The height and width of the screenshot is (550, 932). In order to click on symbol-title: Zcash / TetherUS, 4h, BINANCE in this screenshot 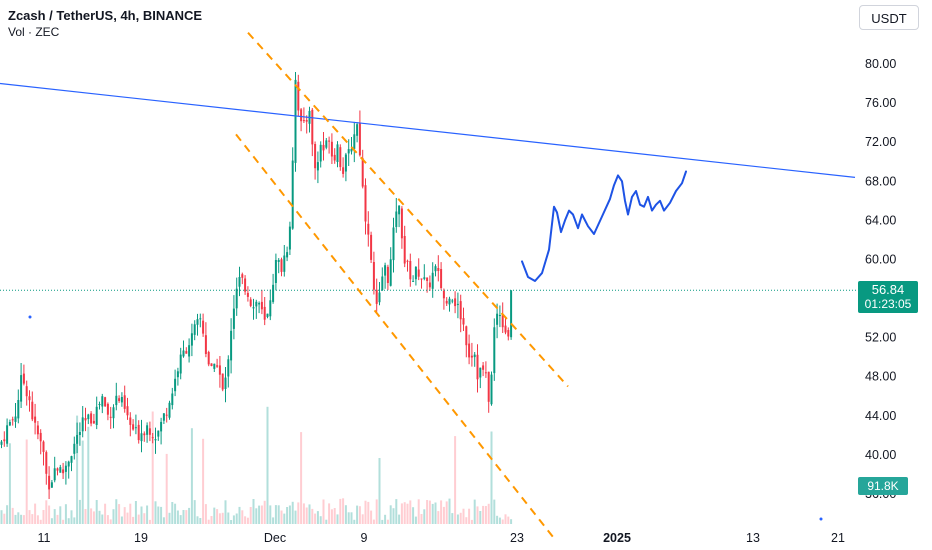, I will do `click(105, 15)`.